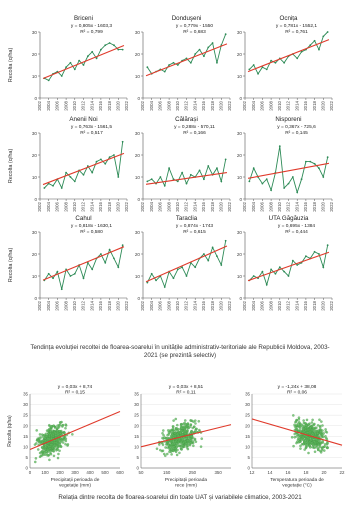 This screenshot has width=353, height=514. I want to click on x-tick-label: 2022, so click(331, 305).